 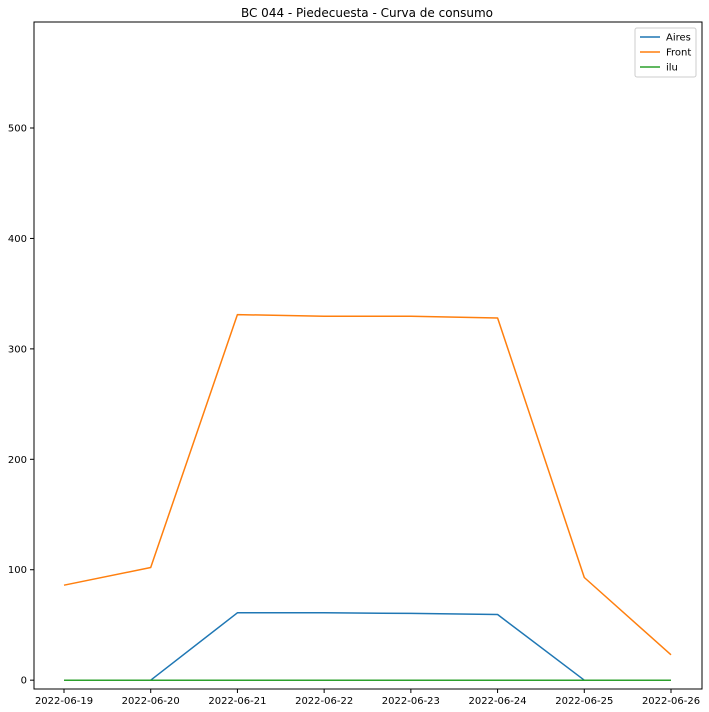 I want to click on legend-entry: Aires, so click(x=678, y=38).